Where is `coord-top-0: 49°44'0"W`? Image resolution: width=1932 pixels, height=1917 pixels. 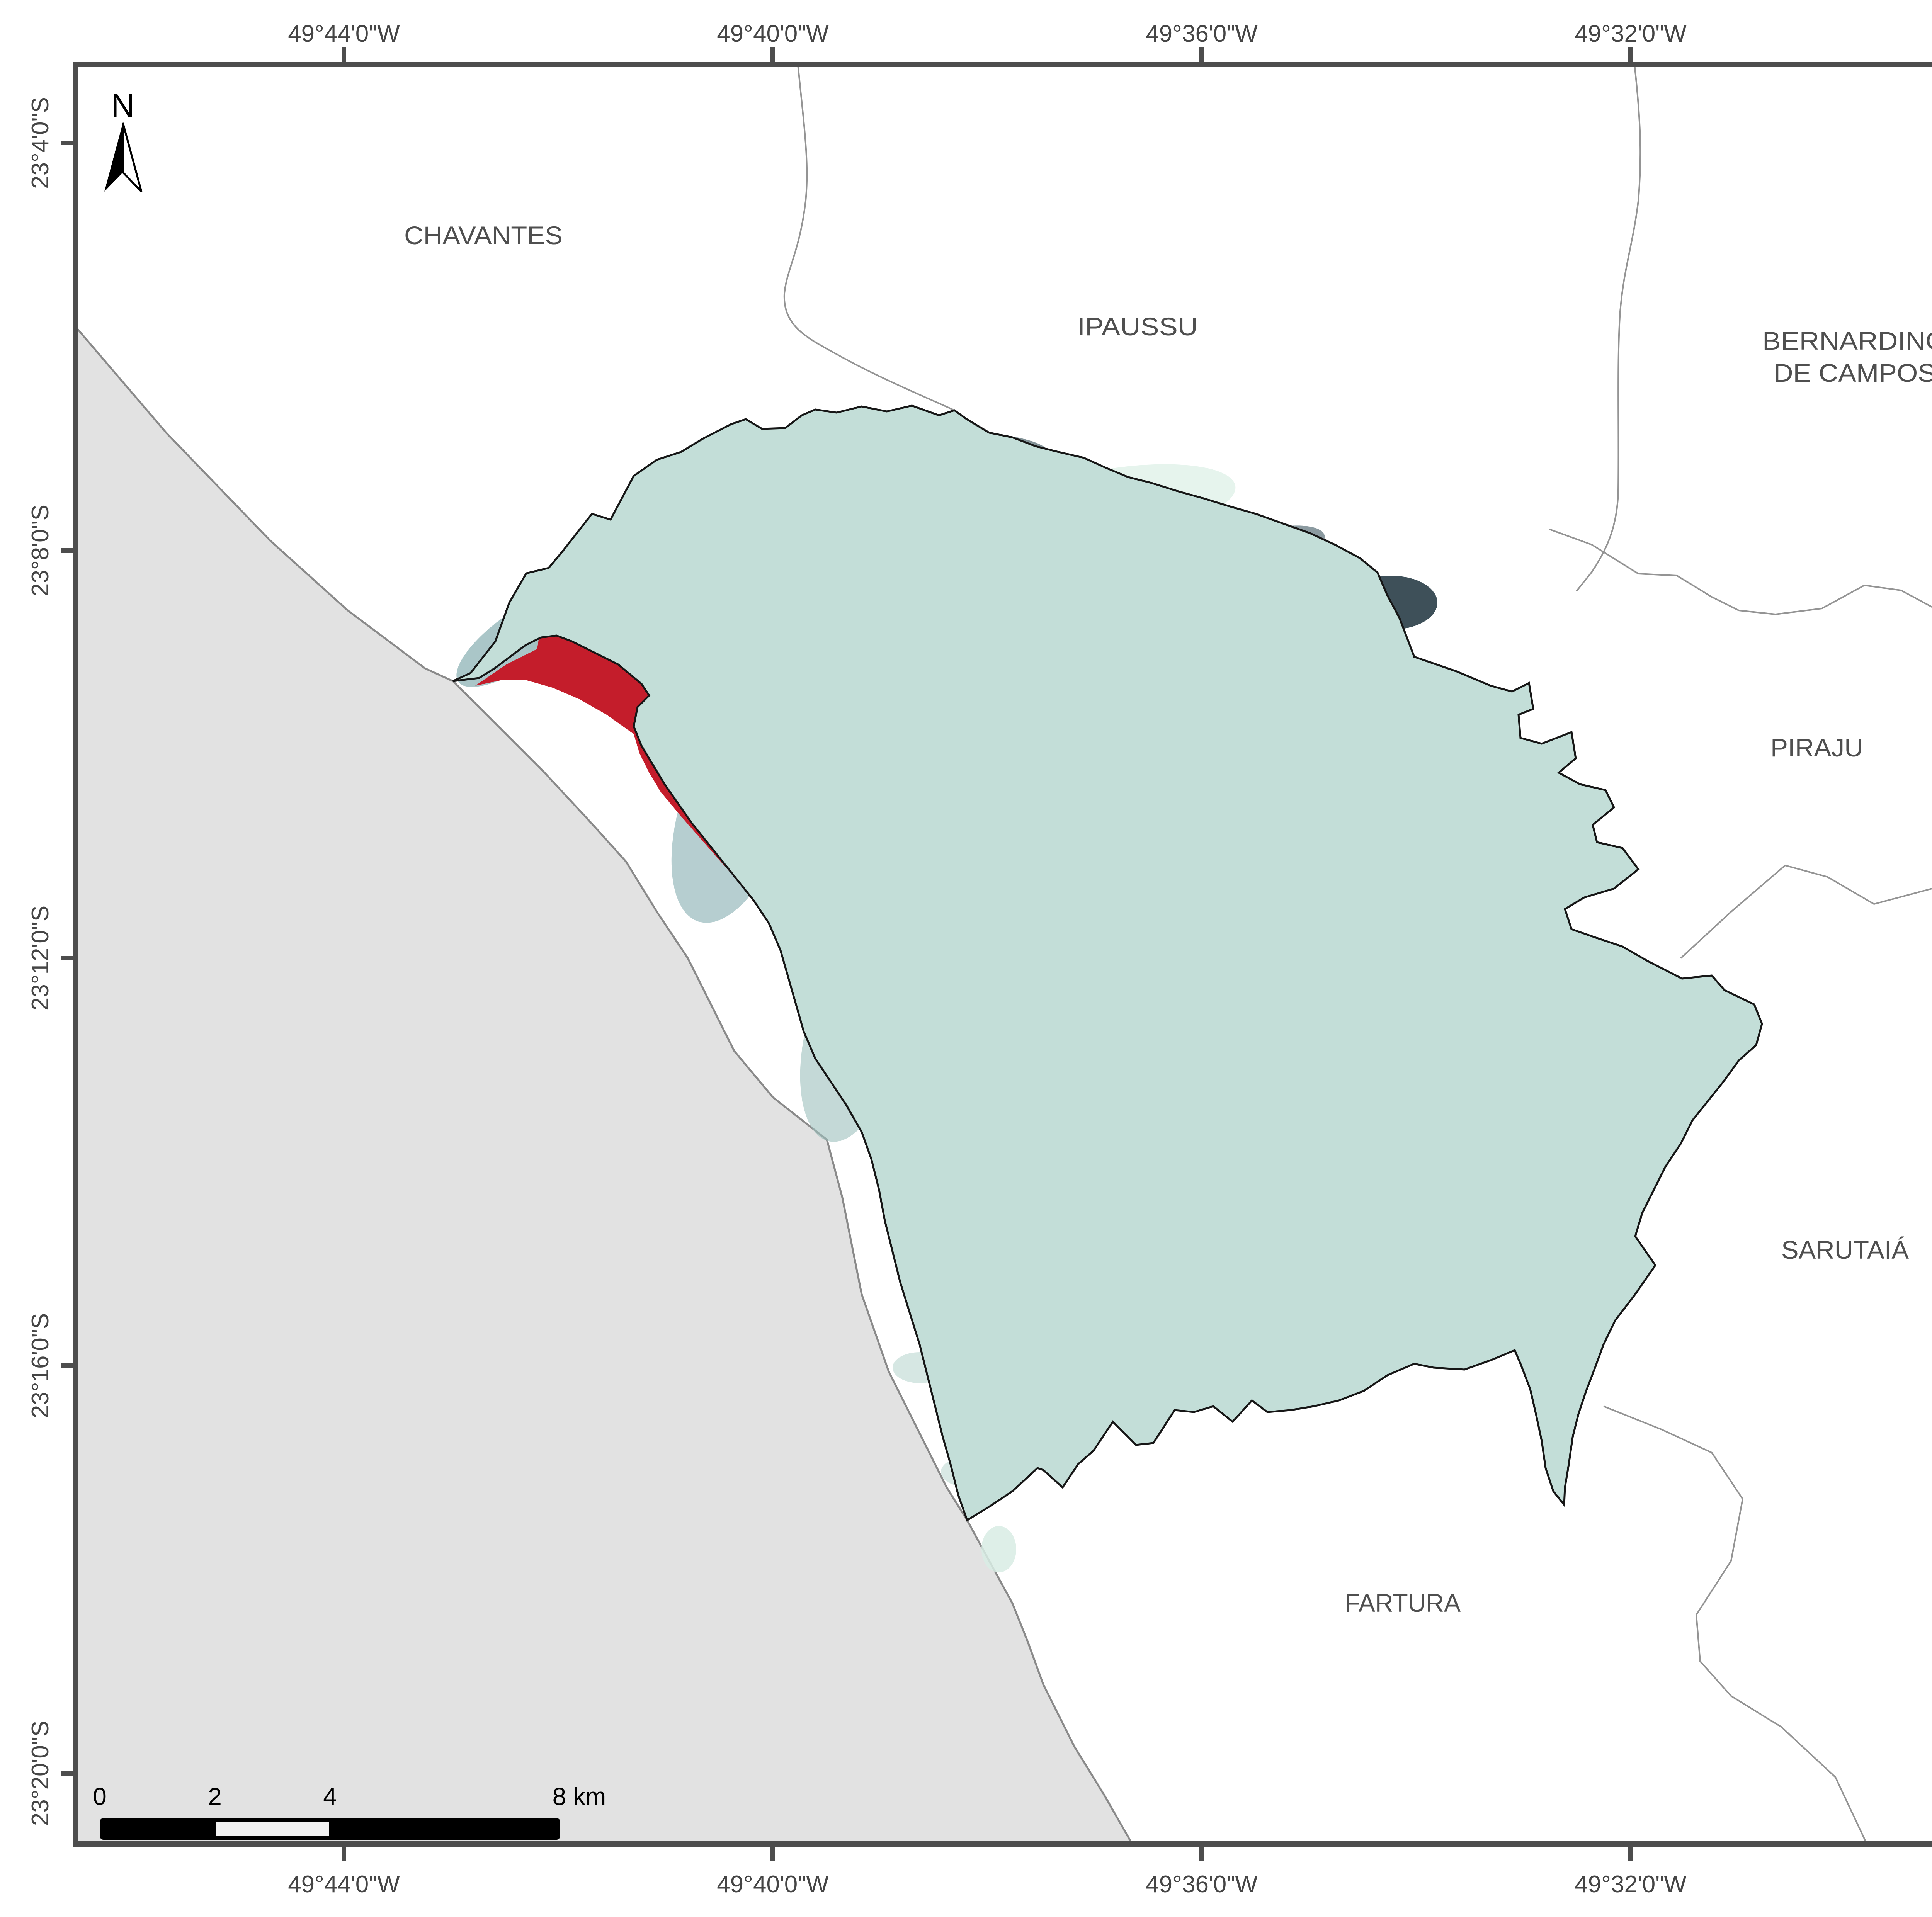 coord-top-0: 49°44'0"W is located at coordinates (344, 33).